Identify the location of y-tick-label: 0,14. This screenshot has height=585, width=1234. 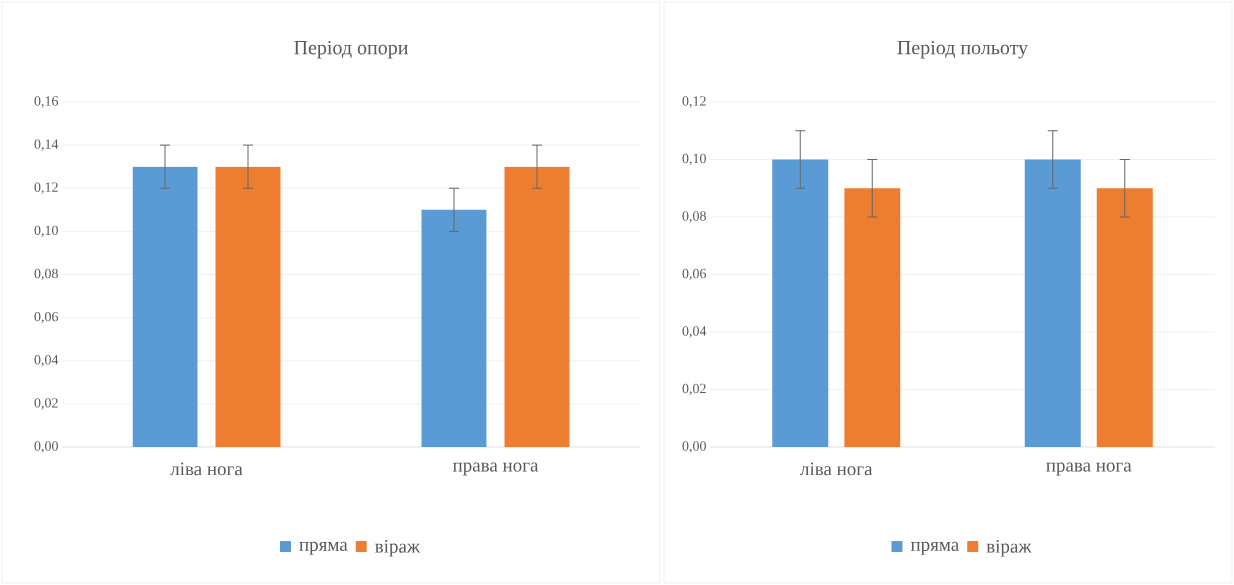
(46, 145).